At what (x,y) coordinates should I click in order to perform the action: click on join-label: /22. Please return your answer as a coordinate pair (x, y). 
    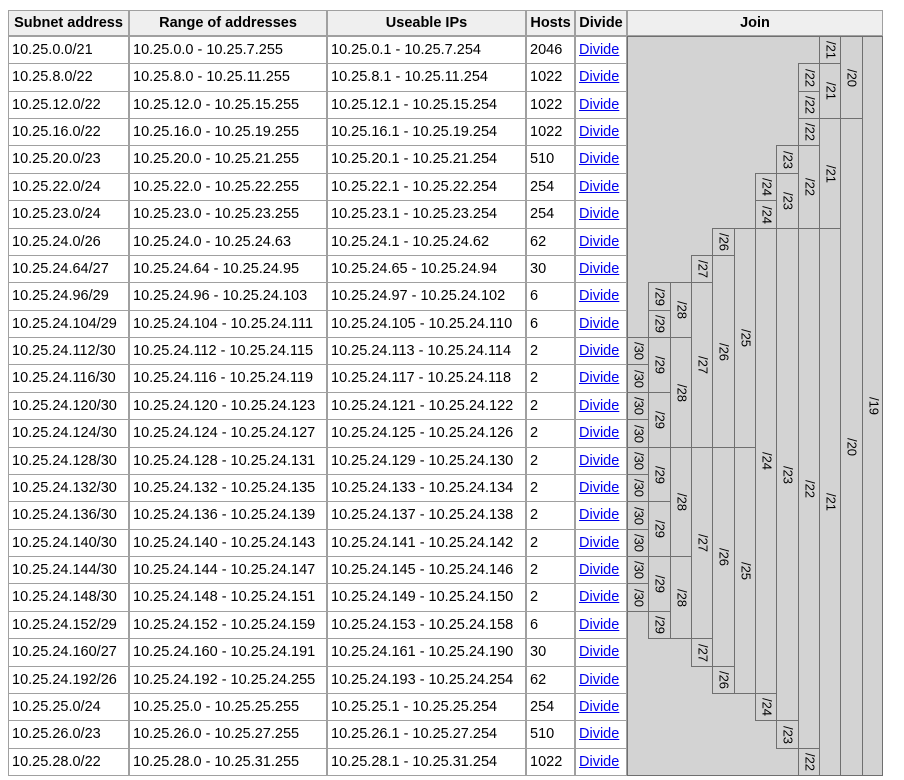
    Looking at the image, I should click on (810, 762).